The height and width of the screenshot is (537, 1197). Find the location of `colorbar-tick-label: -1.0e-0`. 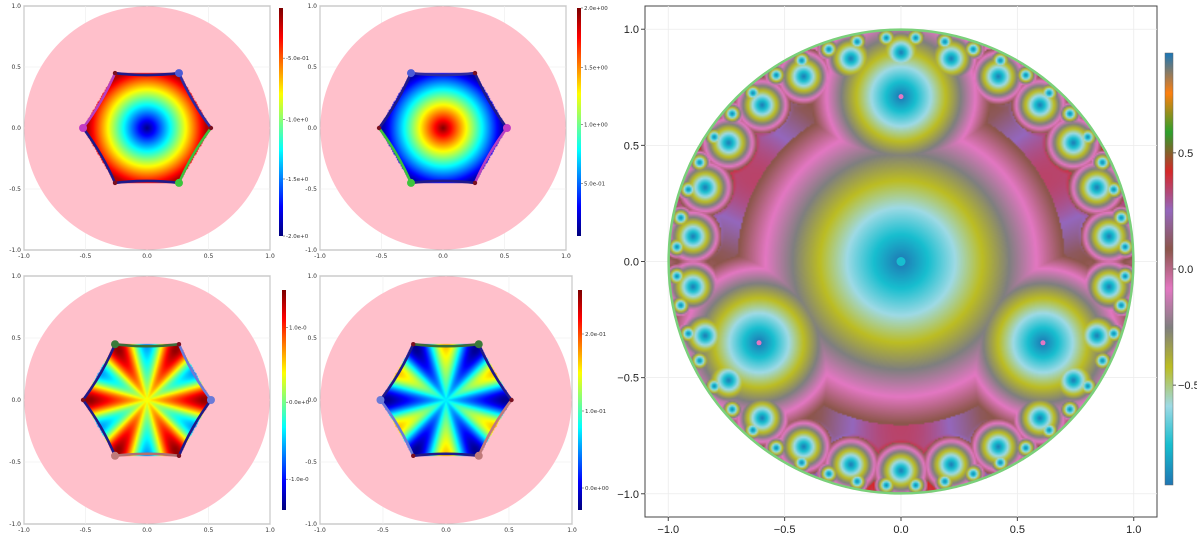

colorbar-tick-label: -1.0e-0 is located at coordinates (299, 480).